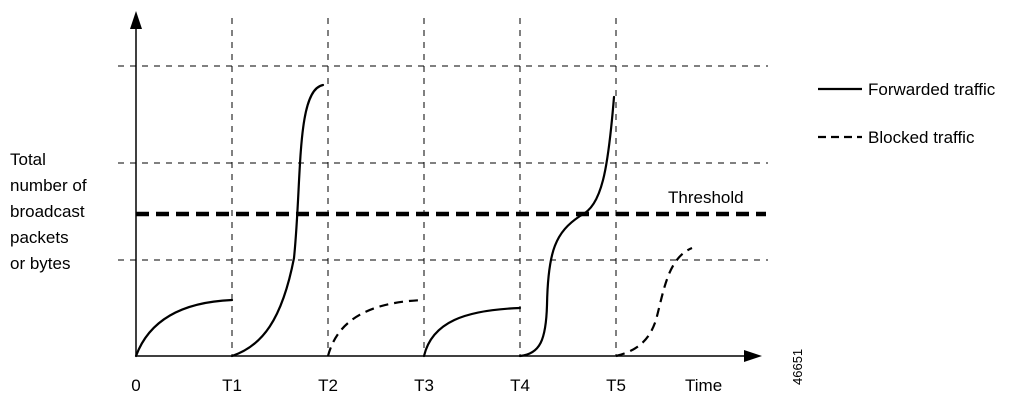  I want to click on x-tick-t2: T2, so click(328, 385).